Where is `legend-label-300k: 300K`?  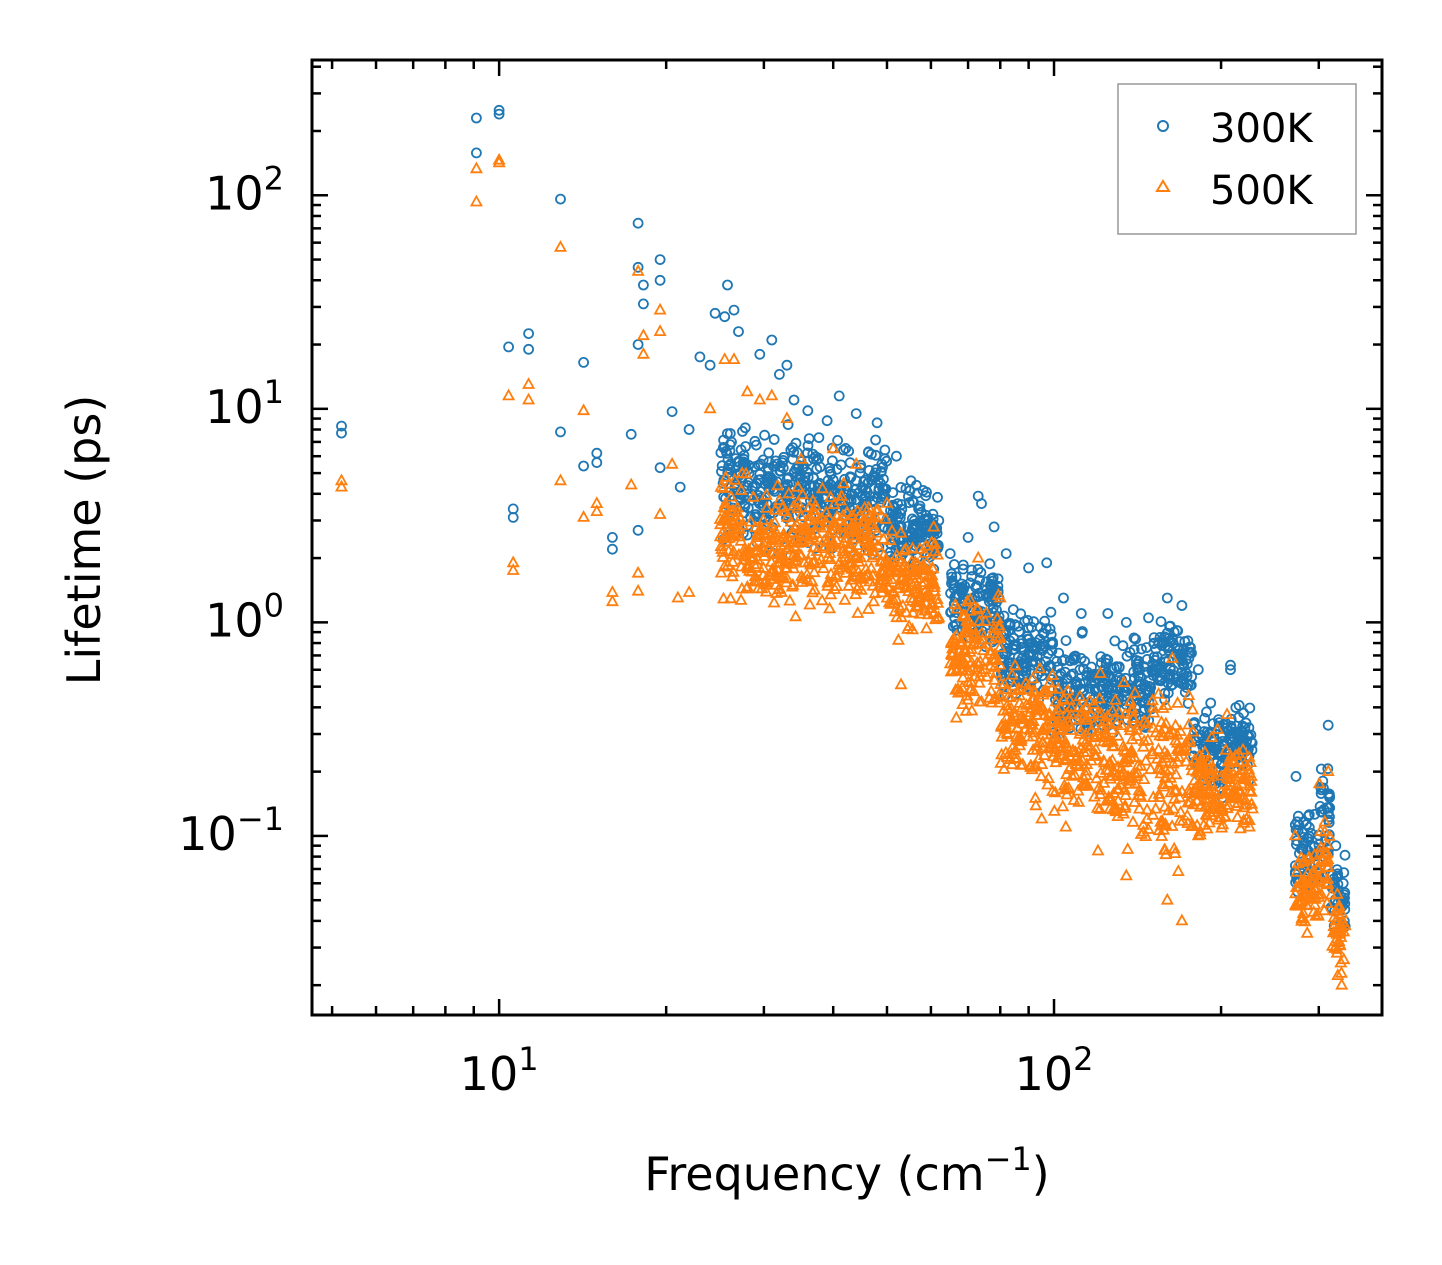
legend-label-300k: 300K is located at coordinates (1262, 129).